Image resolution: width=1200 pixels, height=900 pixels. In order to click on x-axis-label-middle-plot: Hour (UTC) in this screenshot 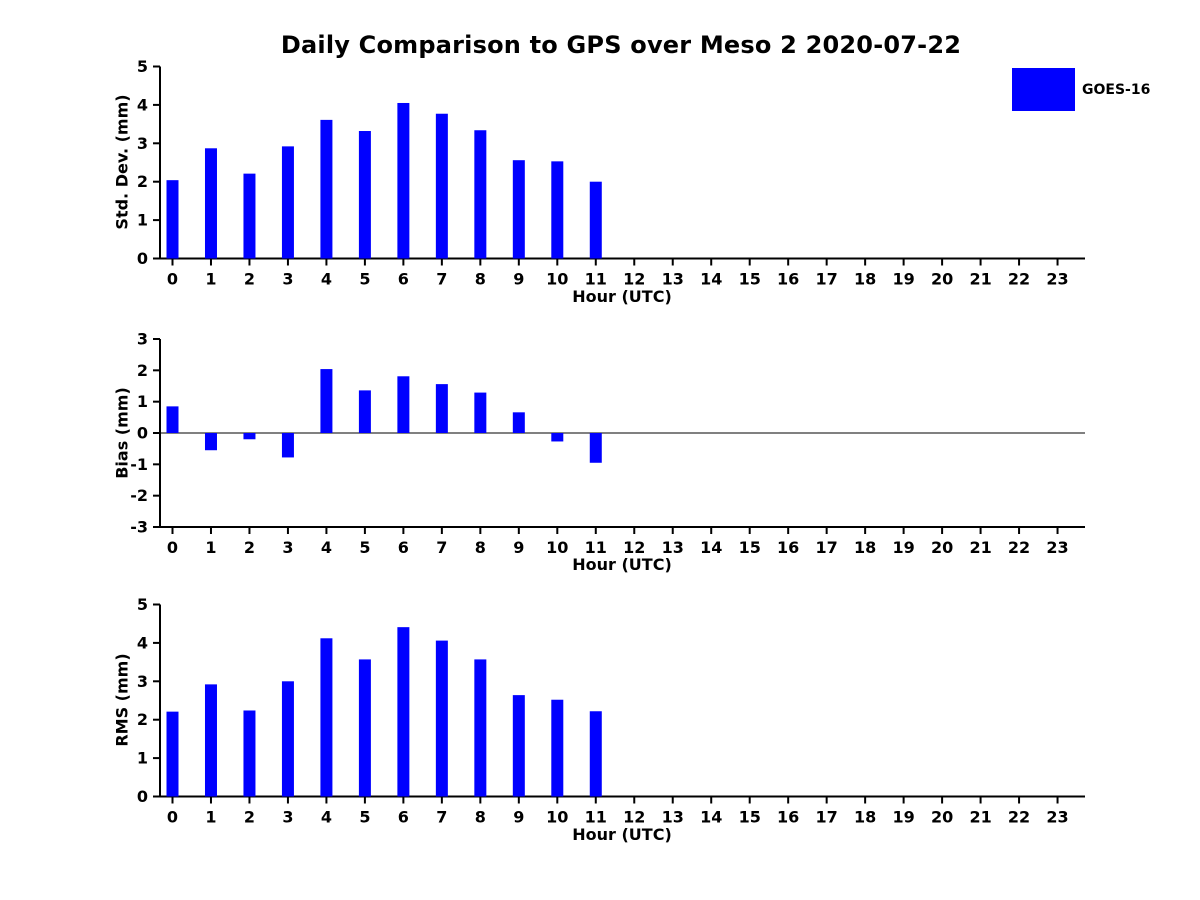, I will do `click(622, 564)`.